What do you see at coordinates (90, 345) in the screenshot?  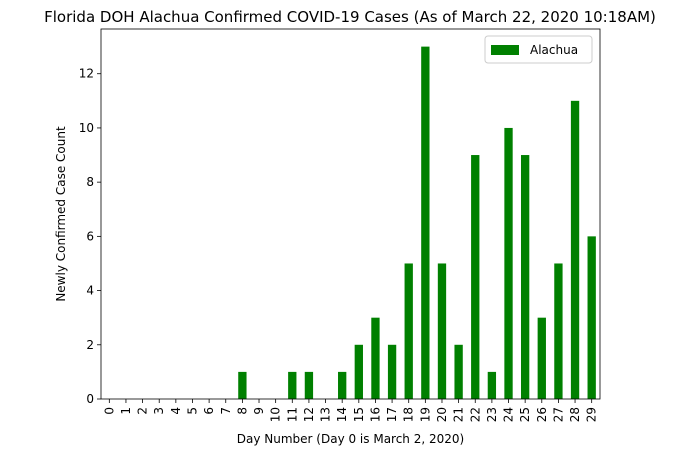 I see `y-tick-label: 2` at bounding box center [90, 345].